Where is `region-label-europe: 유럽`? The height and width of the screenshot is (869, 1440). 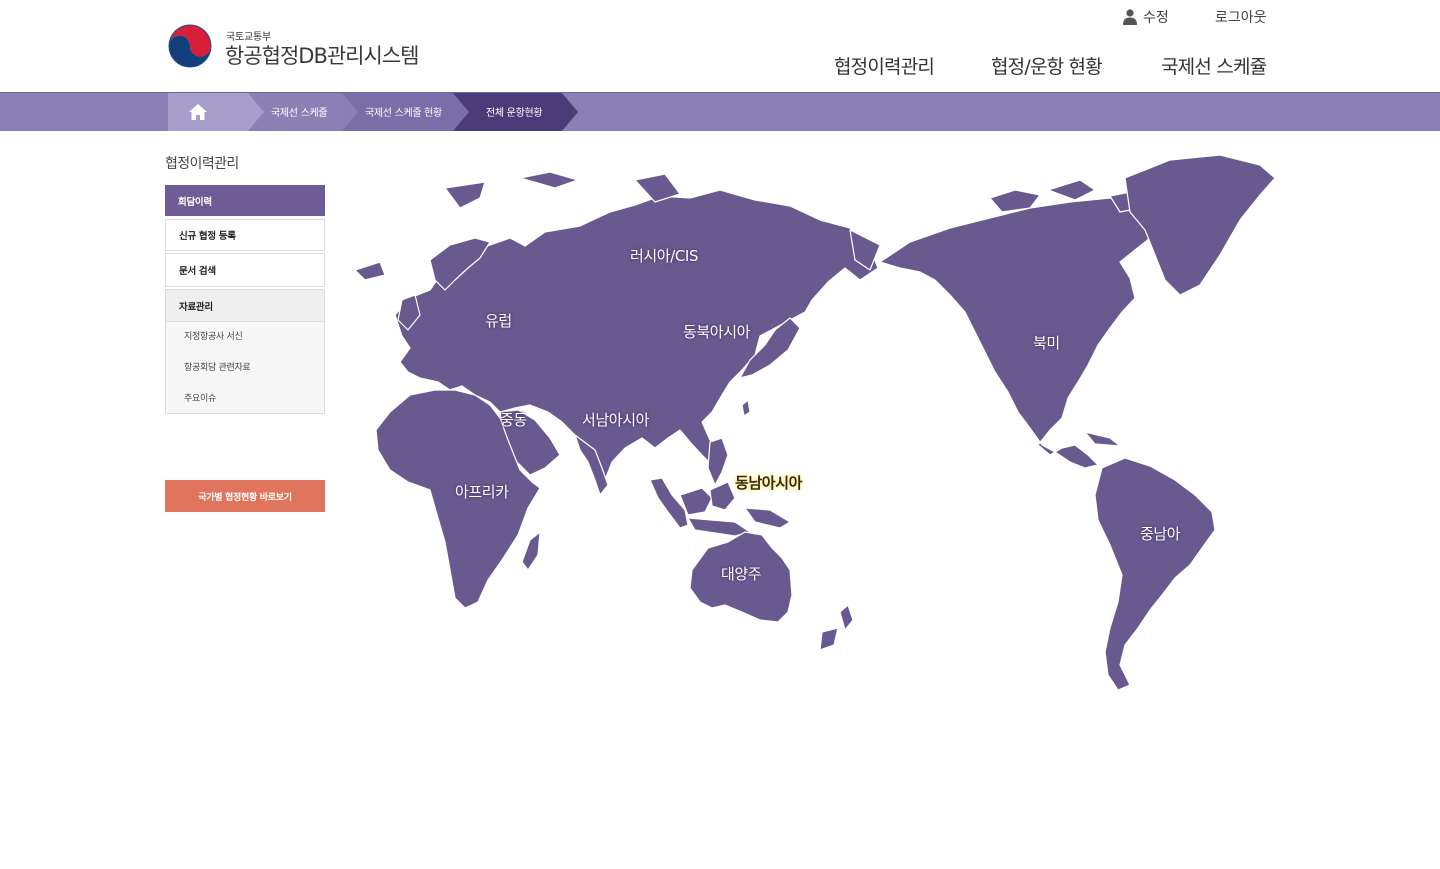 region-label-europe: 유럽 is located at coordinates (498, 321).